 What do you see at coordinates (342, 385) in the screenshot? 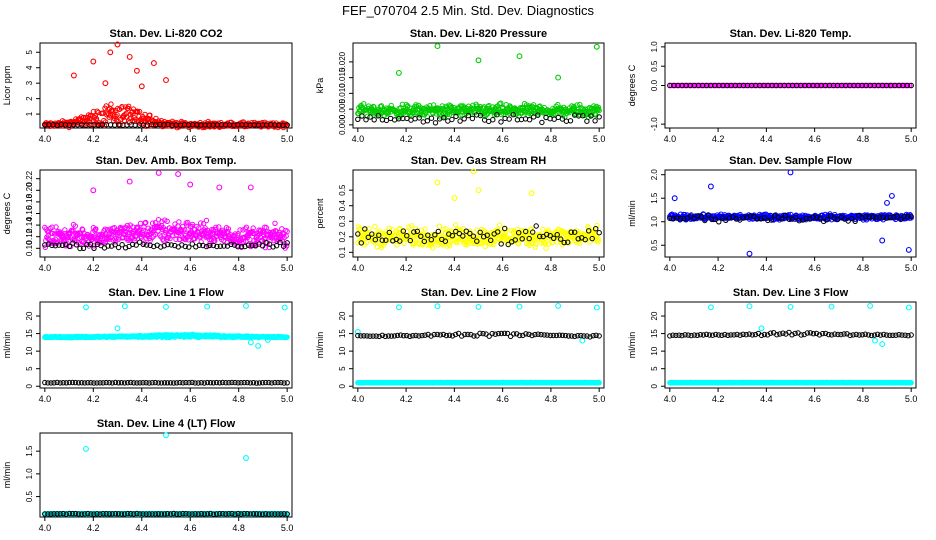
I see `y-tick-label: 0` at bounding box center [342, 385].